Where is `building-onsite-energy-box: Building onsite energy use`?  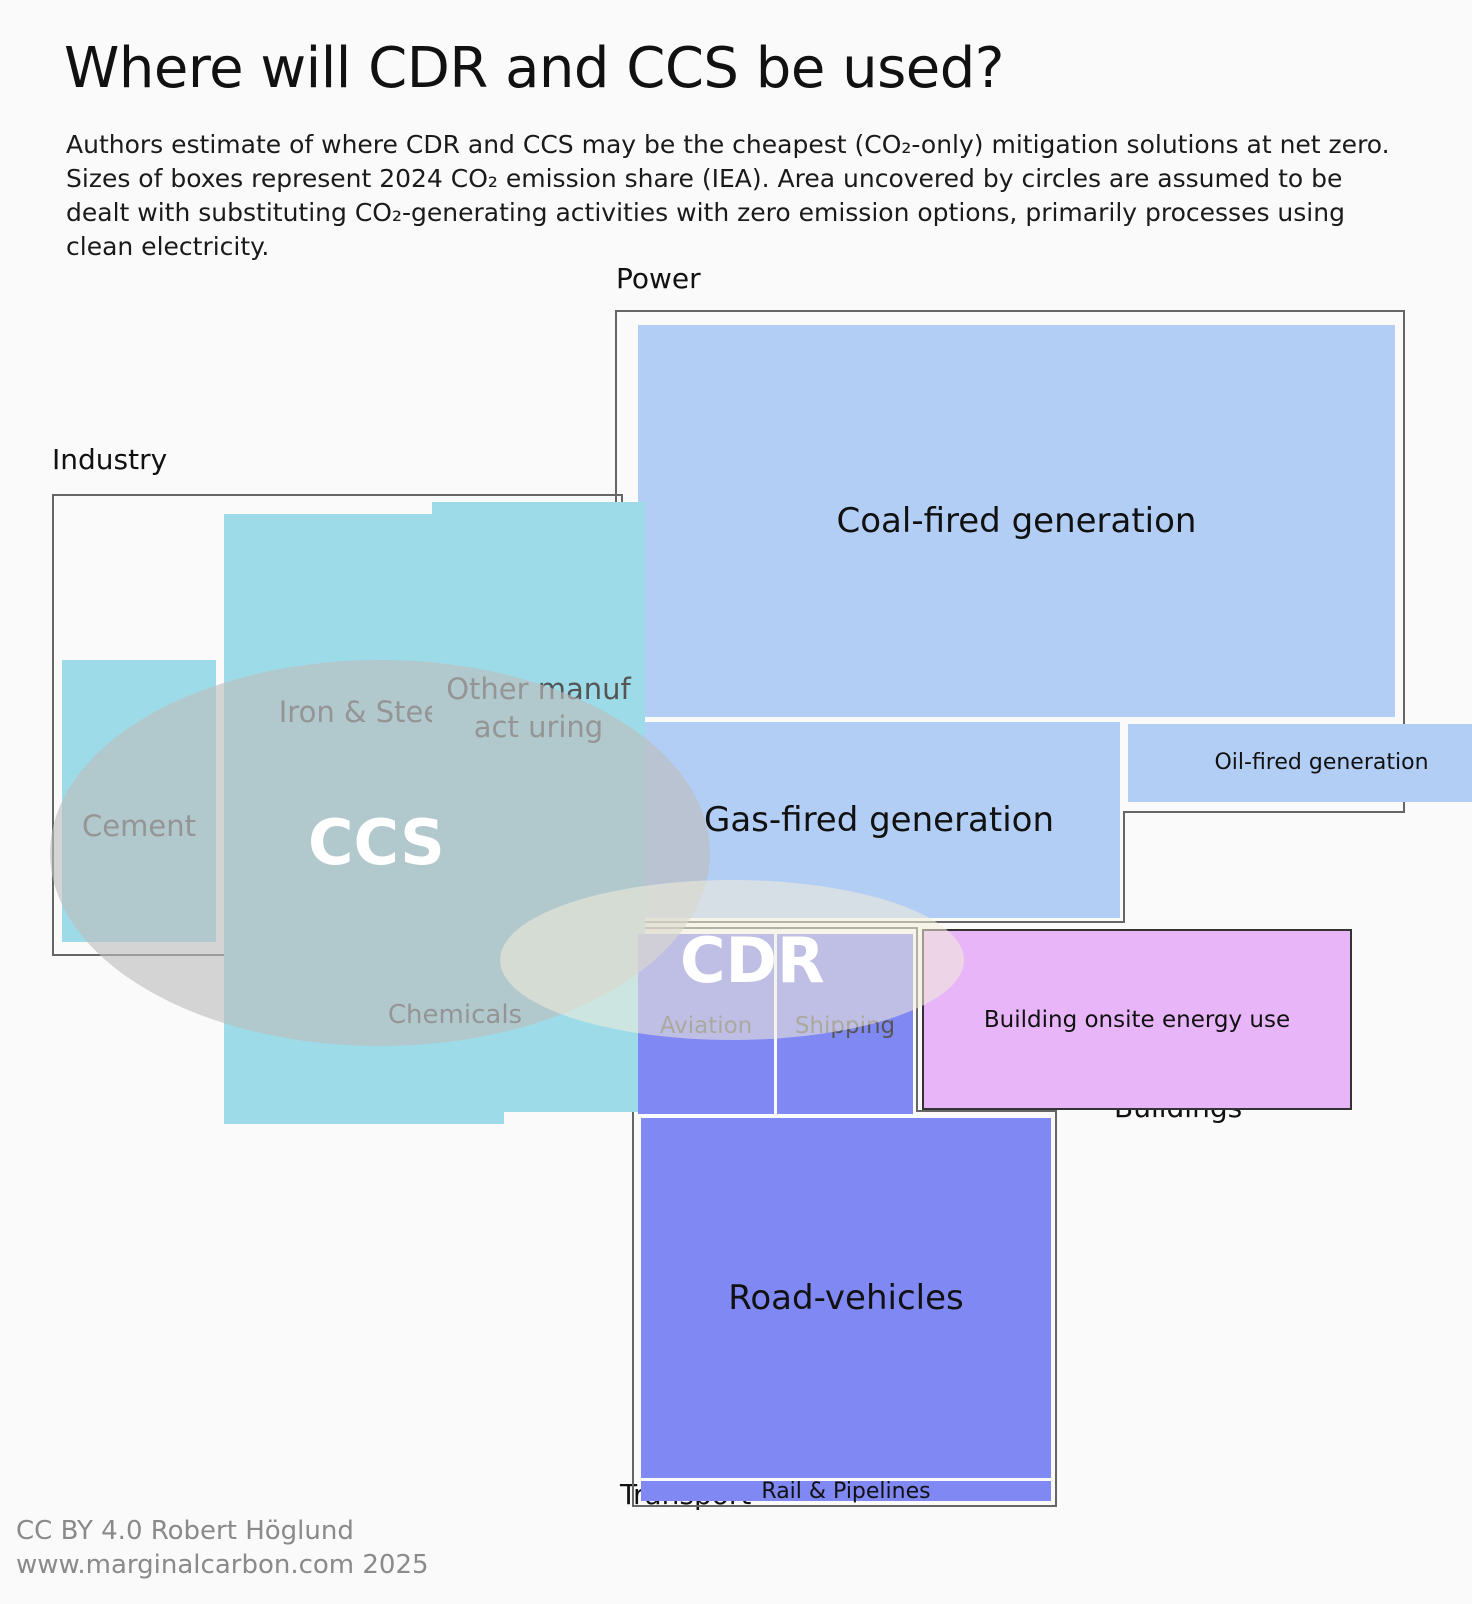
building-onsite-energy-box: Building onsite energy use is located at coordinates (1137, 1019).